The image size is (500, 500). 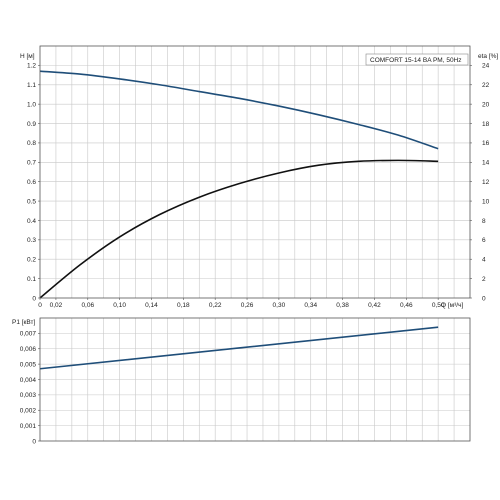 What do you see at coordinates (28, 349) in the screenshot?
I see `bottom-y-tick-label: 0,006` at bounding box center [28, 349].